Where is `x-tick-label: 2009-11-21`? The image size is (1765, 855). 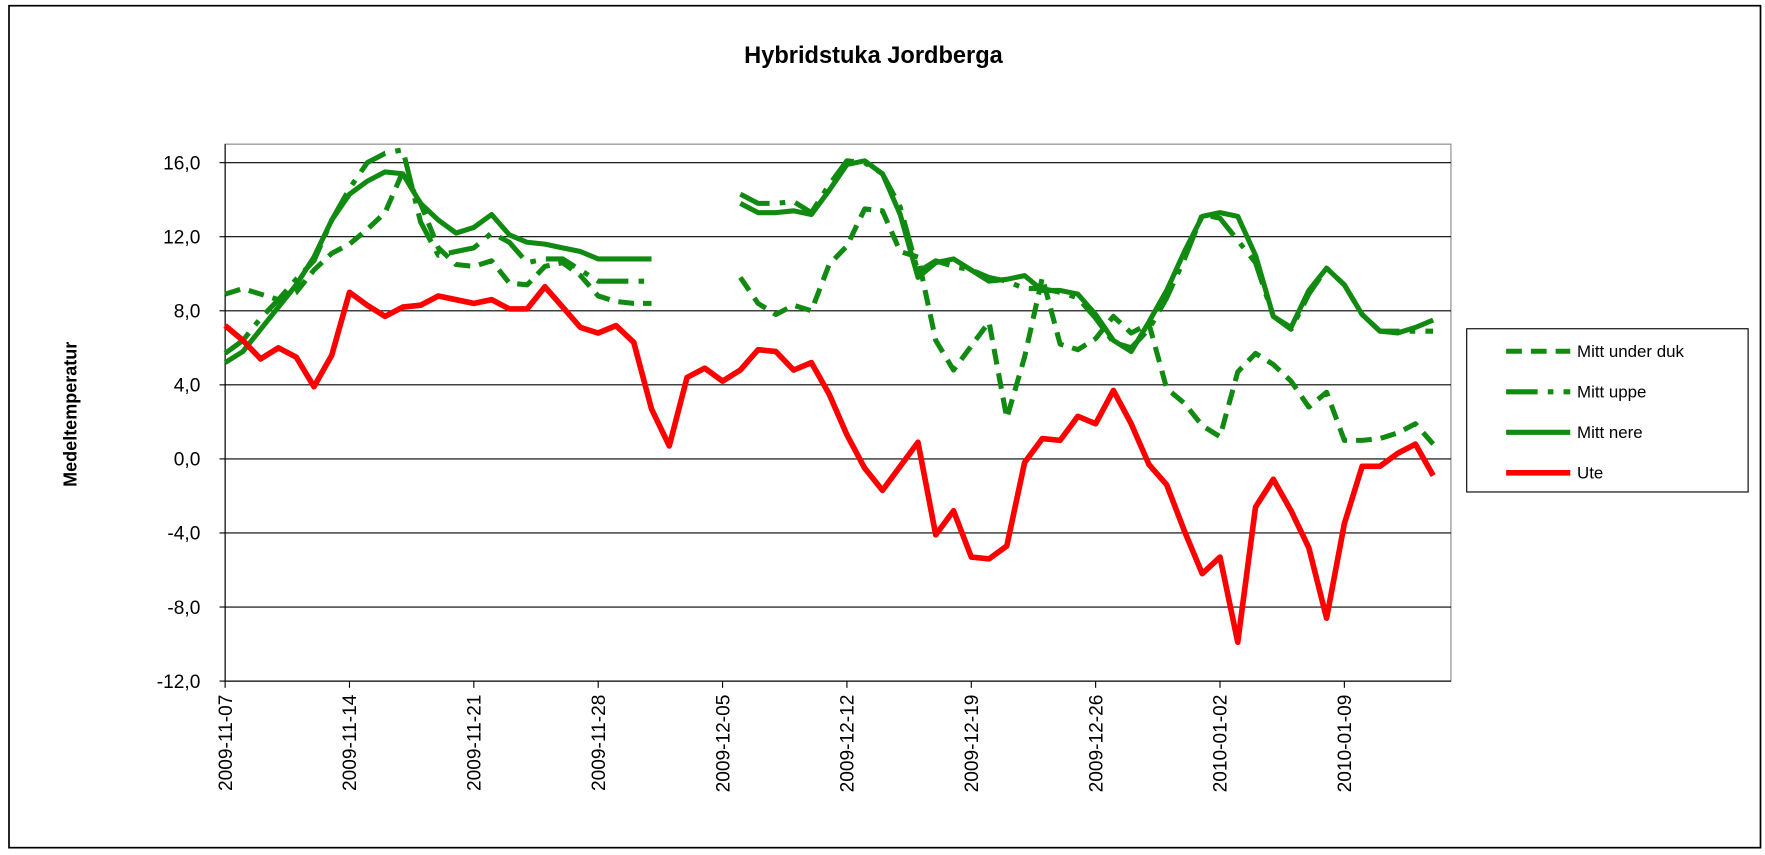 x-tick-label: 2009-11-21 is located at coordinates (475, 743).